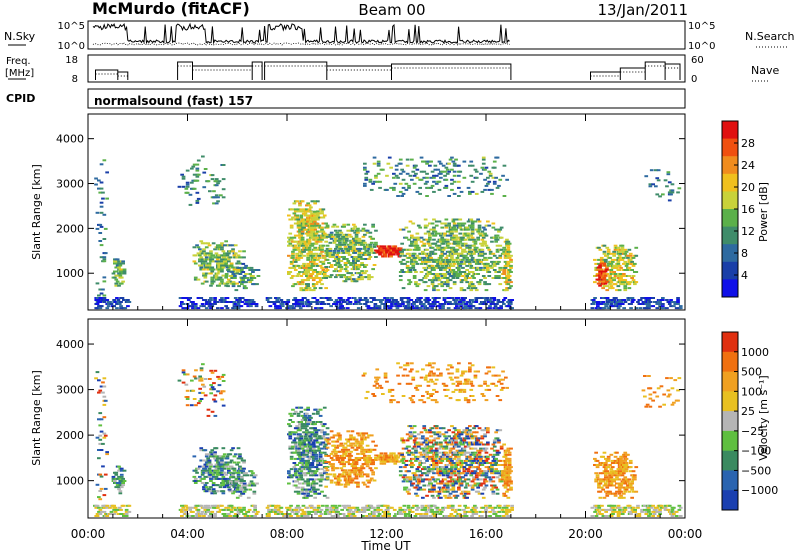  Describe the element at coordinates (494, 263) in the screenshot. I see `echo-cell-2014` at that location.